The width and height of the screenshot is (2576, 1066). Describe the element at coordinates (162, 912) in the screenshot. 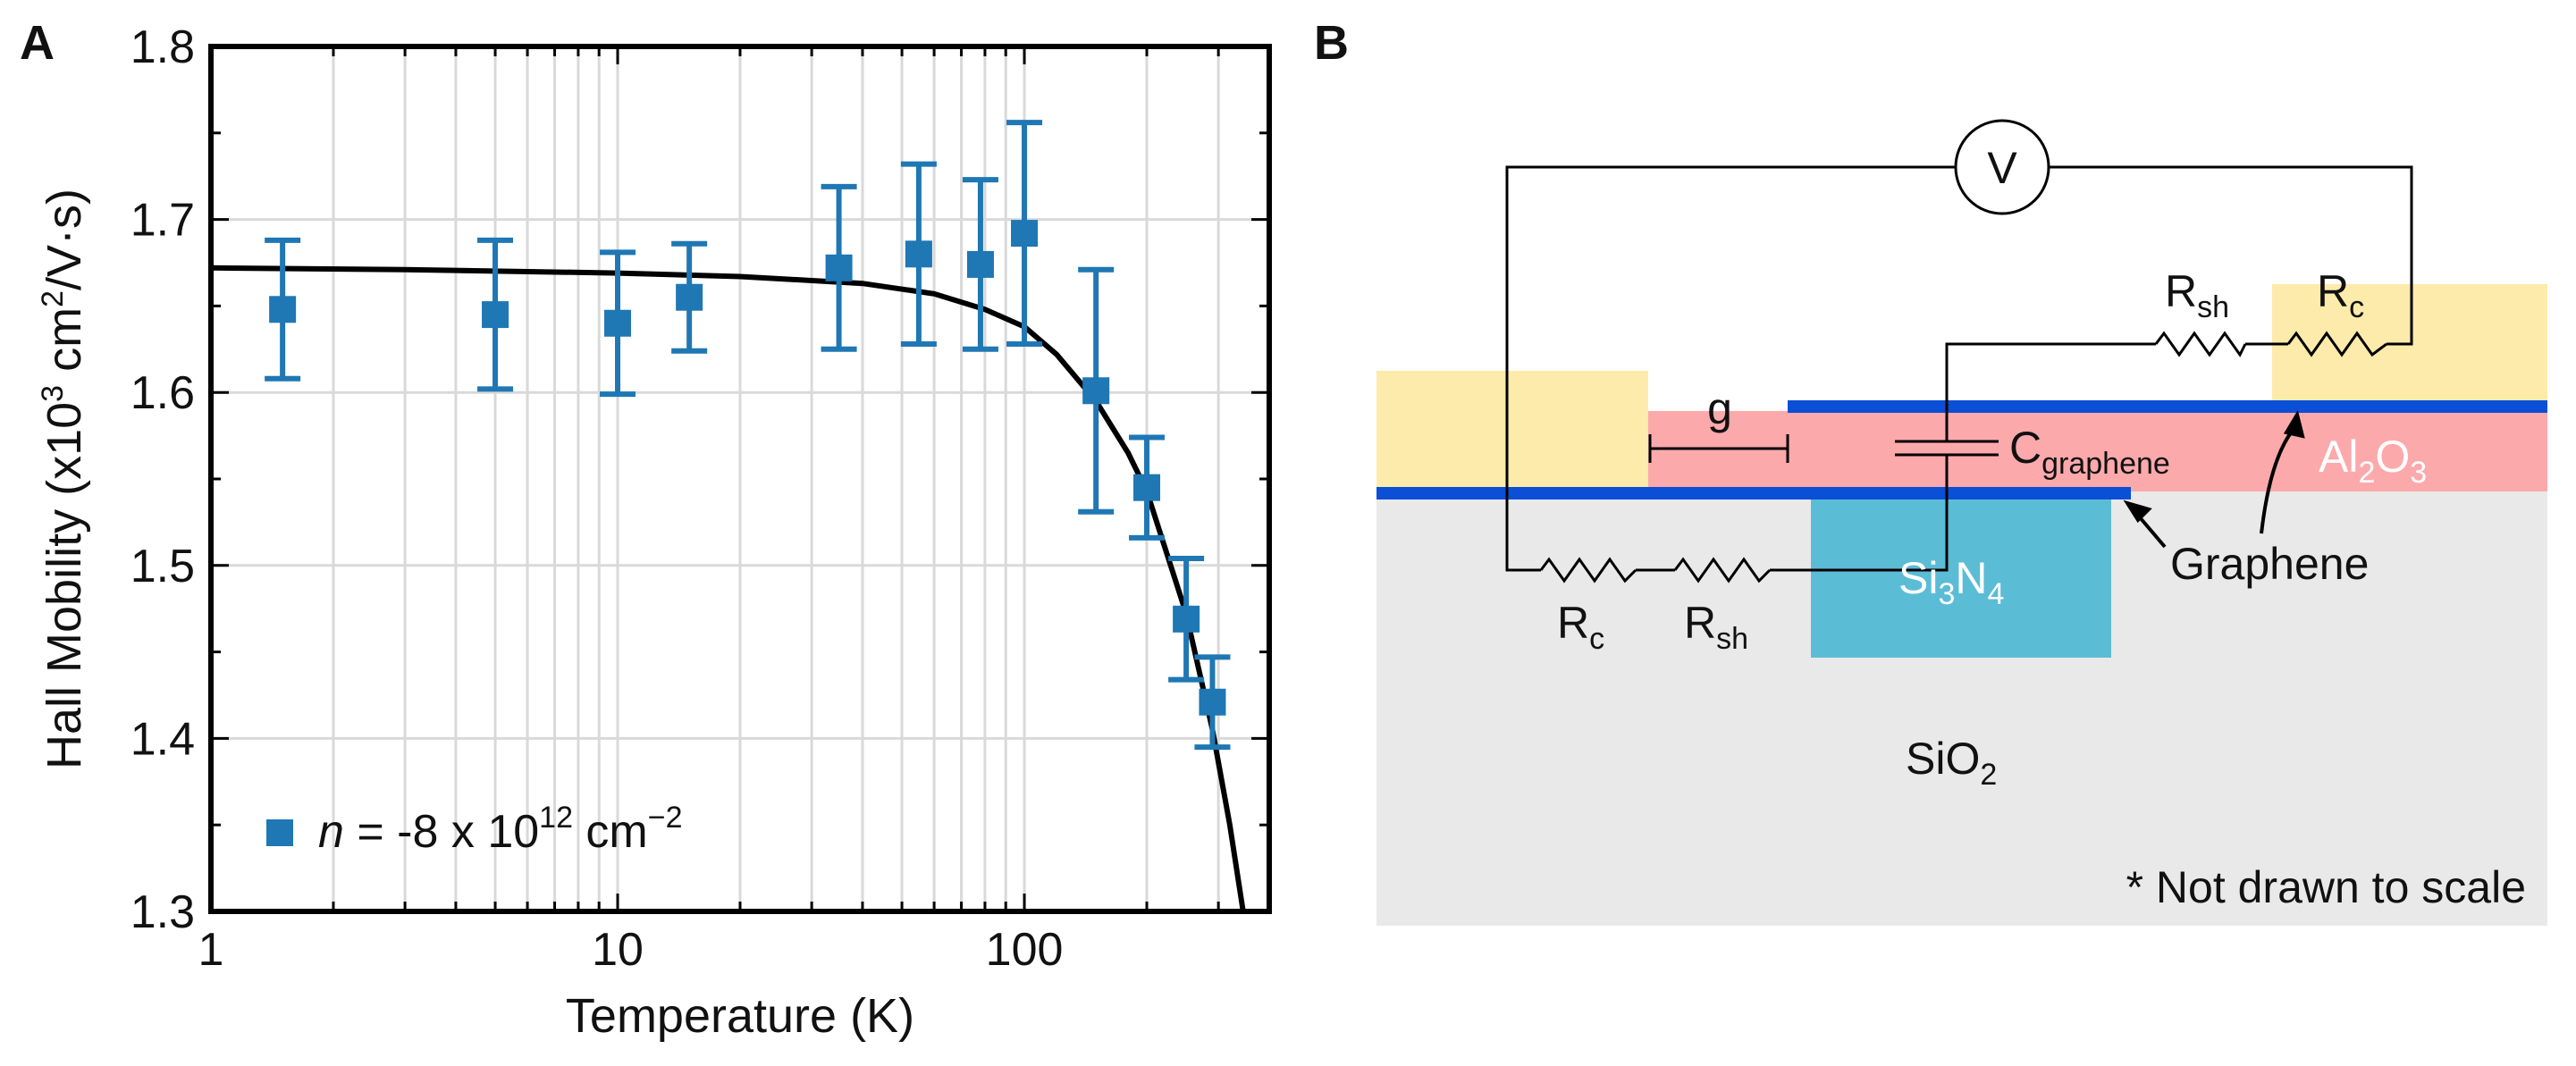

I see `y-tick-label: 1.3` at that location.